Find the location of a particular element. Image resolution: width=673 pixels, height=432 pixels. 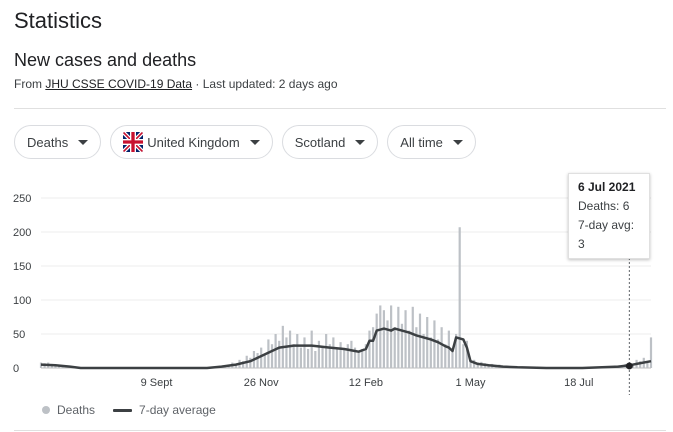

x-tick-label: 18 Jul is located at coordinates (578, 383).